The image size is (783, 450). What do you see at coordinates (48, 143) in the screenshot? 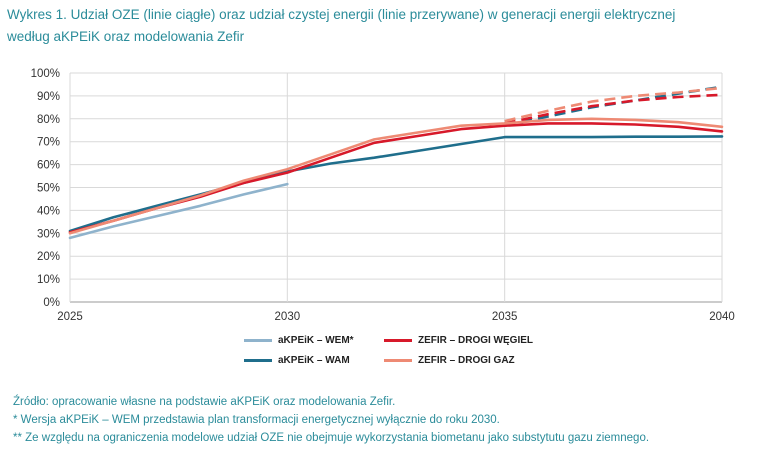
I see `y-tick-label: 70%` at bounding box center [48, 143].